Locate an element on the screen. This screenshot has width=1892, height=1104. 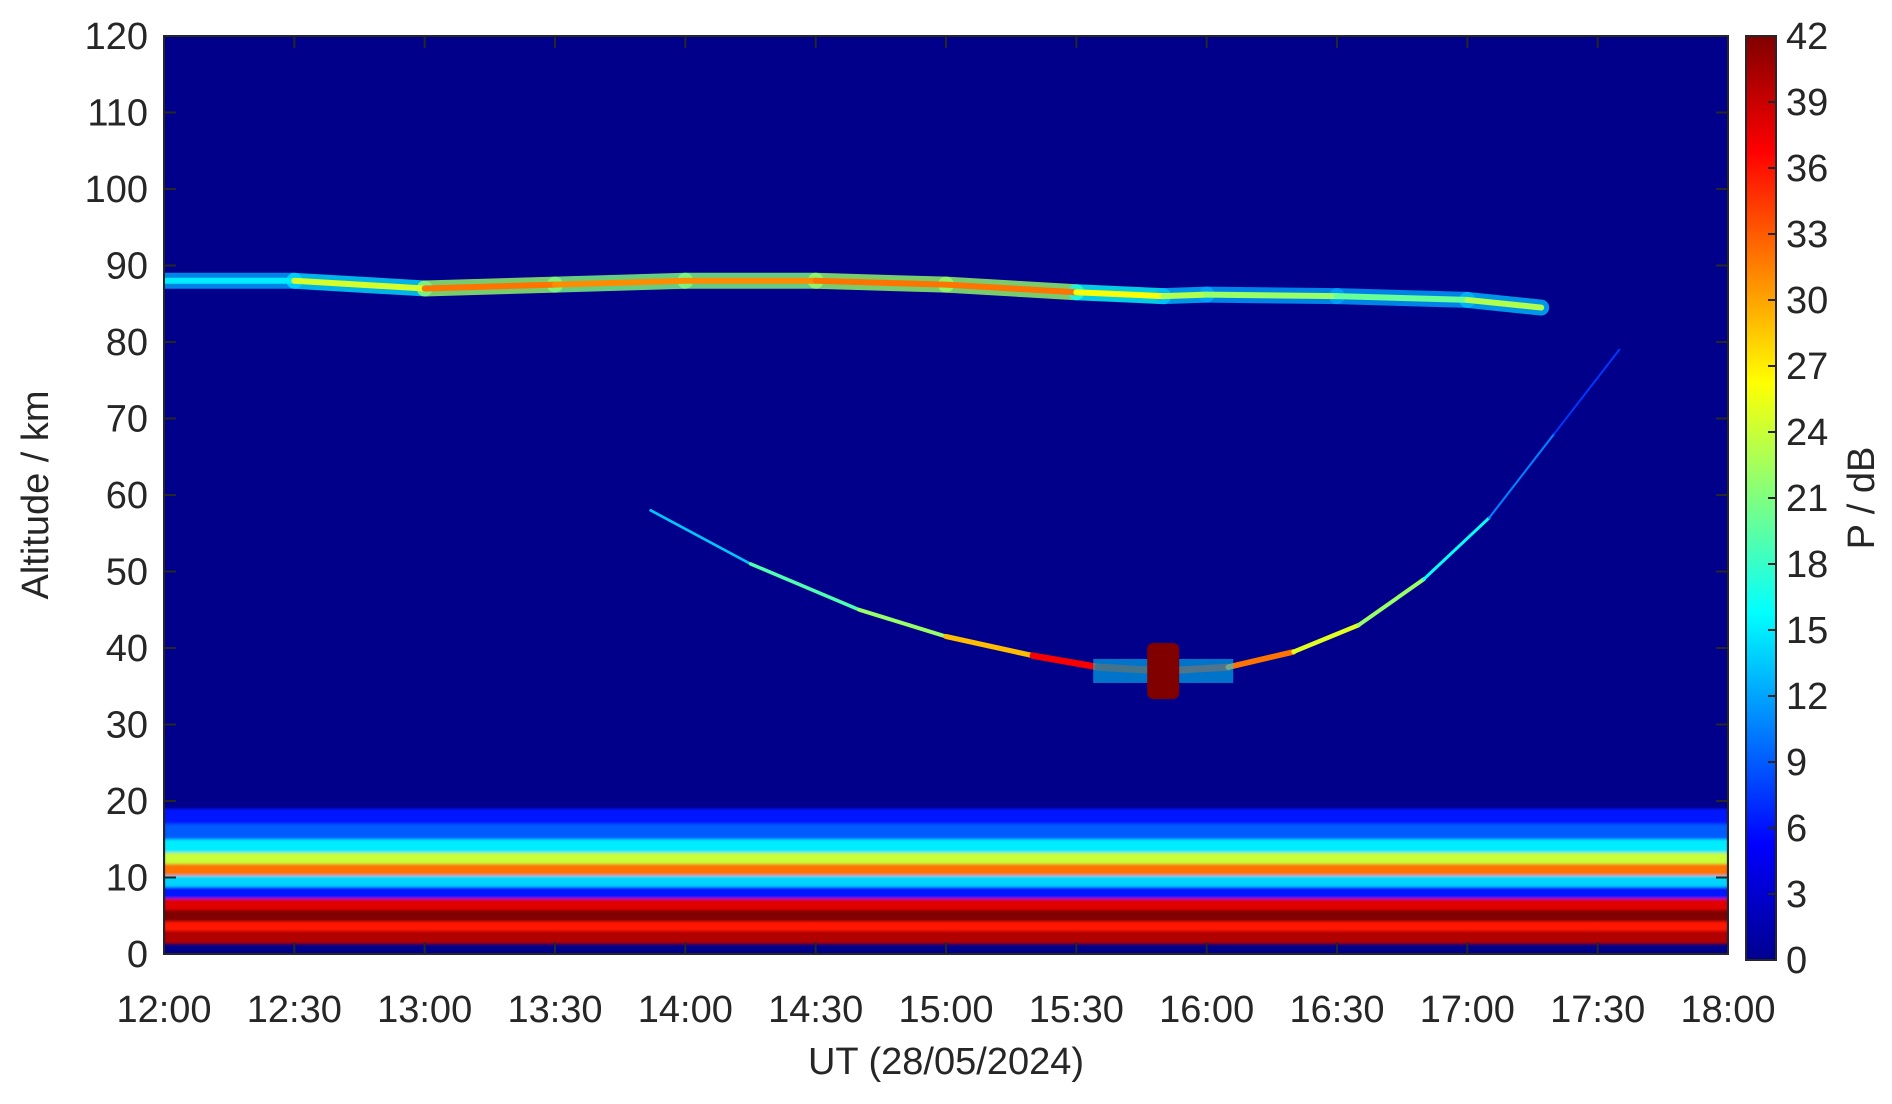
colorbar-tick-label: 33 is located at coordinates (1807, 235).